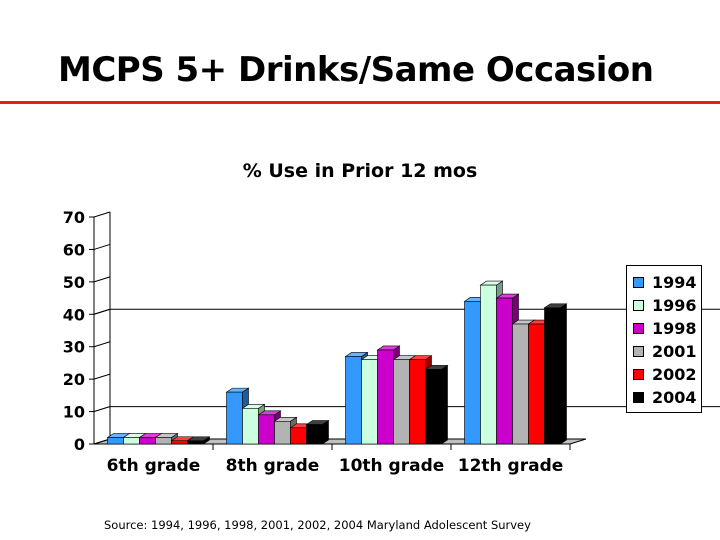 Image resolution: width=720 pixels, height=540 pixels. I want to click on legend-item-2004: 2004, so click(664, 397).